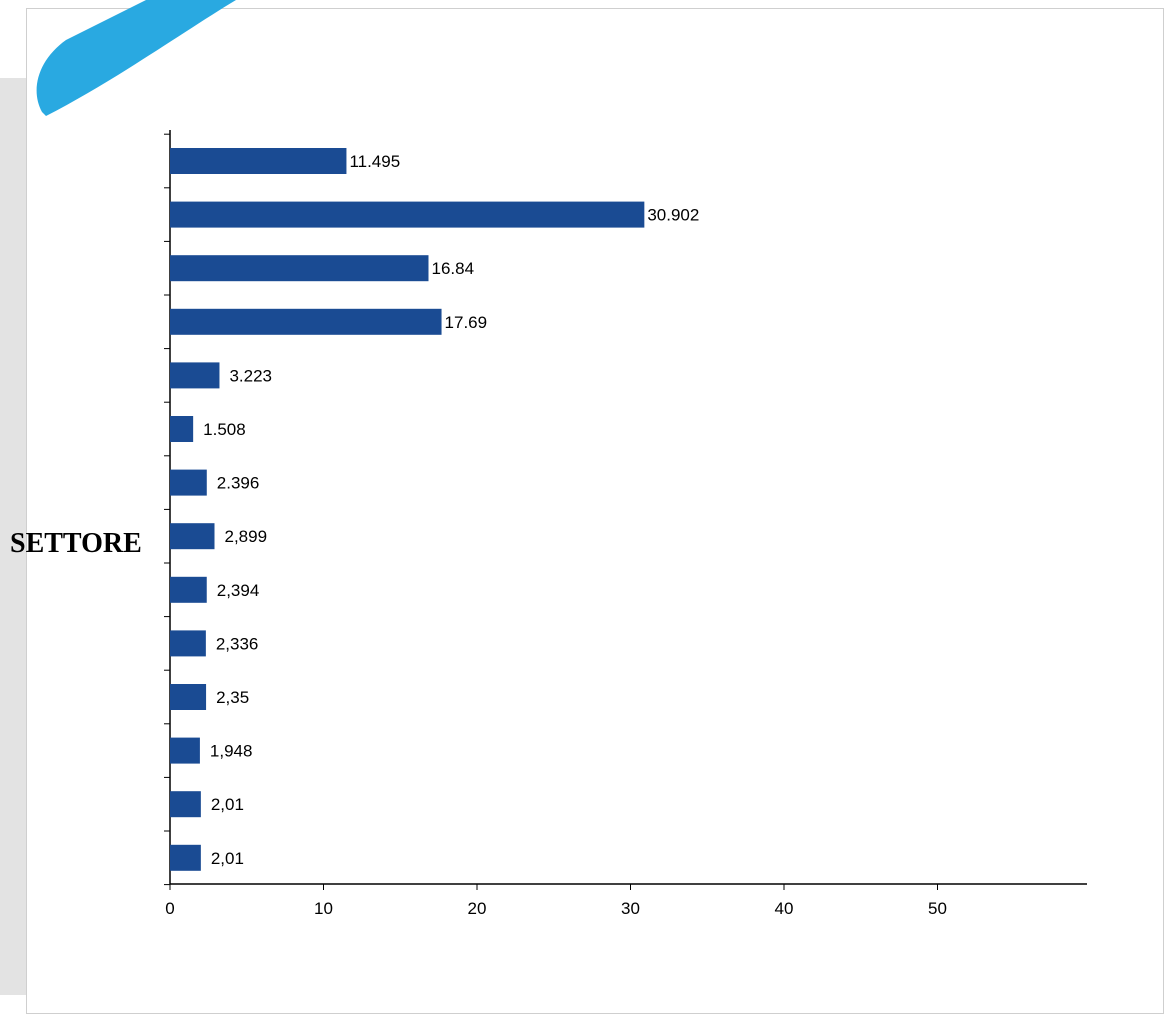 This screenshot has width=1168, height=1014. What do you see at coordinates (558, 6) in the screenshot?
I see `slide-title: Il profilo delle aziende intervistate` at bounding box center [558, 6].